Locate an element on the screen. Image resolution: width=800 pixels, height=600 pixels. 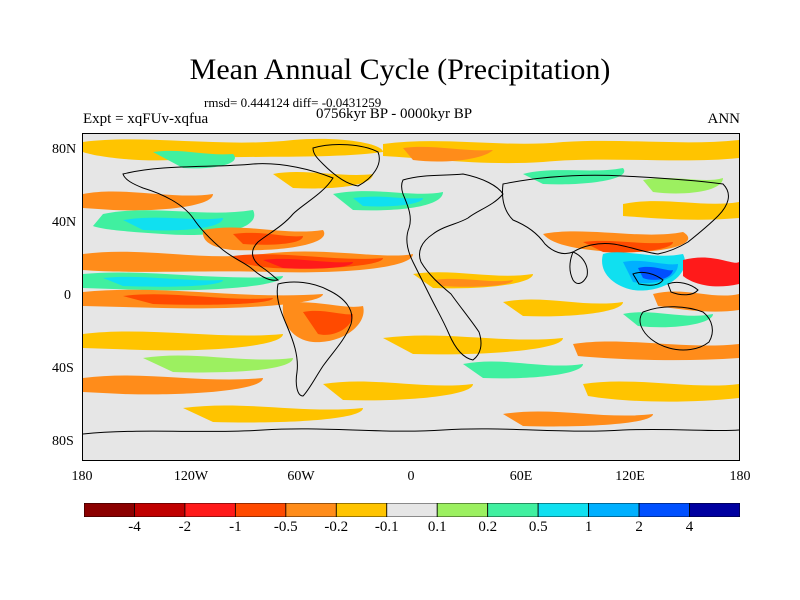
colorbar-label: -4 is located at coordinates (134, 527).